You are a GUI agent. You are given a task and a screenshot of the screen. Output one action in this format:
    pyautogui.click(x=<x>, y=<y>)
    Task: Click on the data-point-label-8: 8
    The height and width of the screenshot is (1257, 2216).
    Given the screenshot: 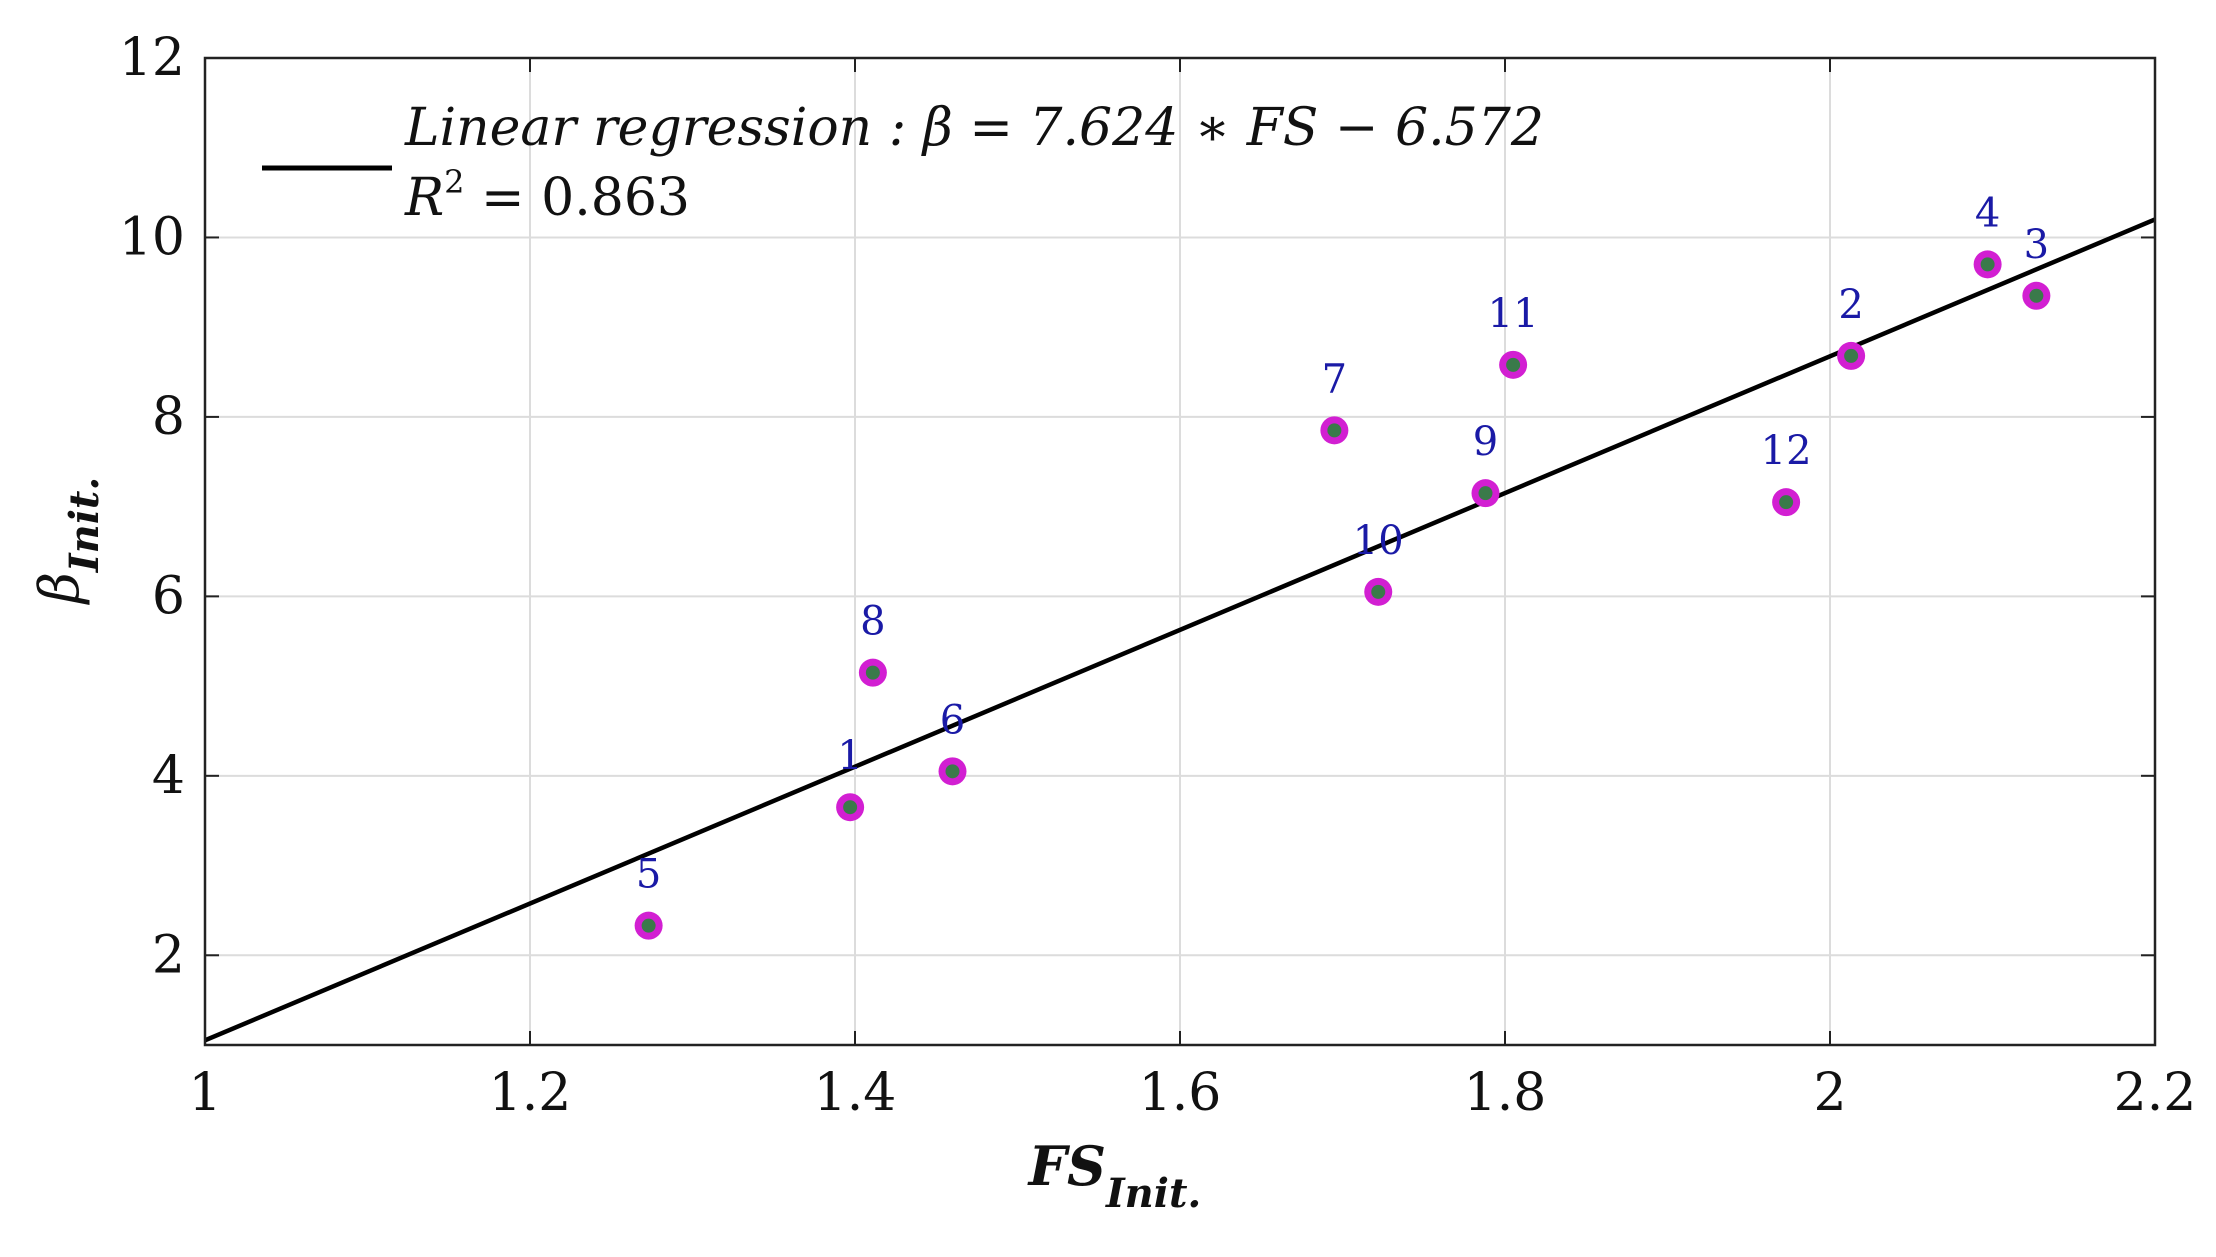 What is the action you would take?
    pyautogui.click(x=872, y=622)
    